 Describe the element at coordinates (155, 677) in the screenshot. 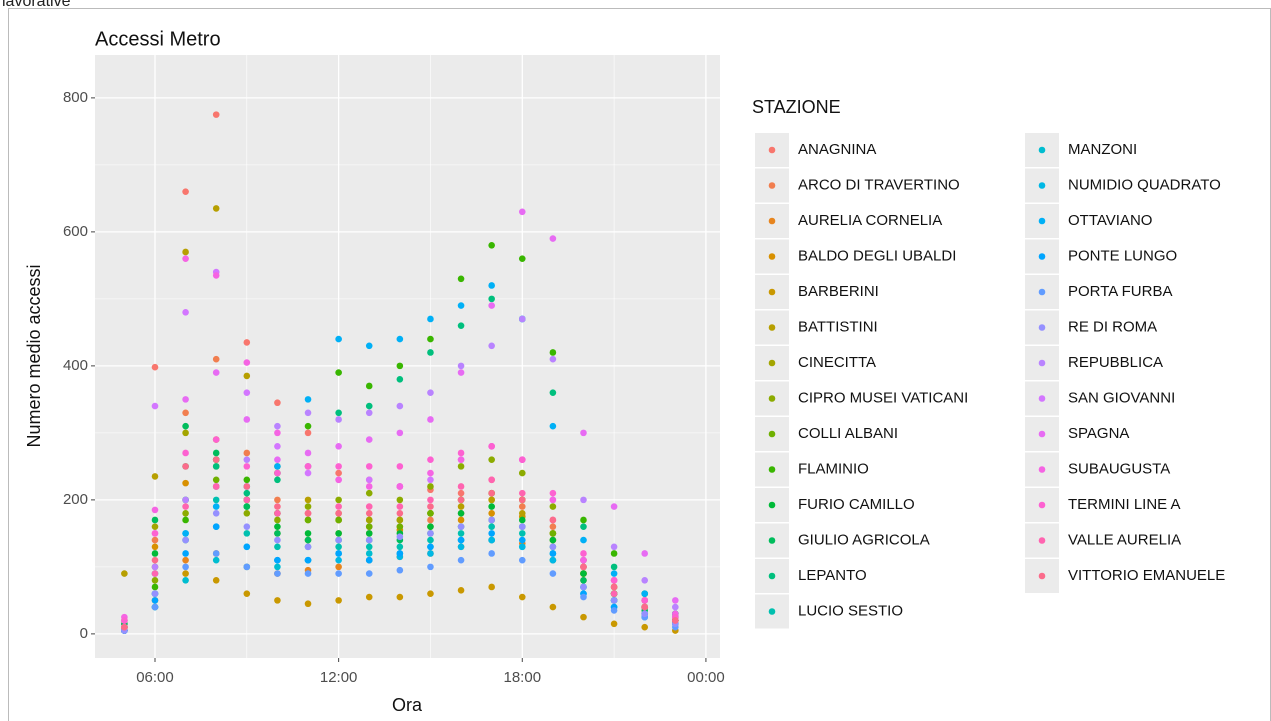

I see `x-tick-label: 06:00` at that location.